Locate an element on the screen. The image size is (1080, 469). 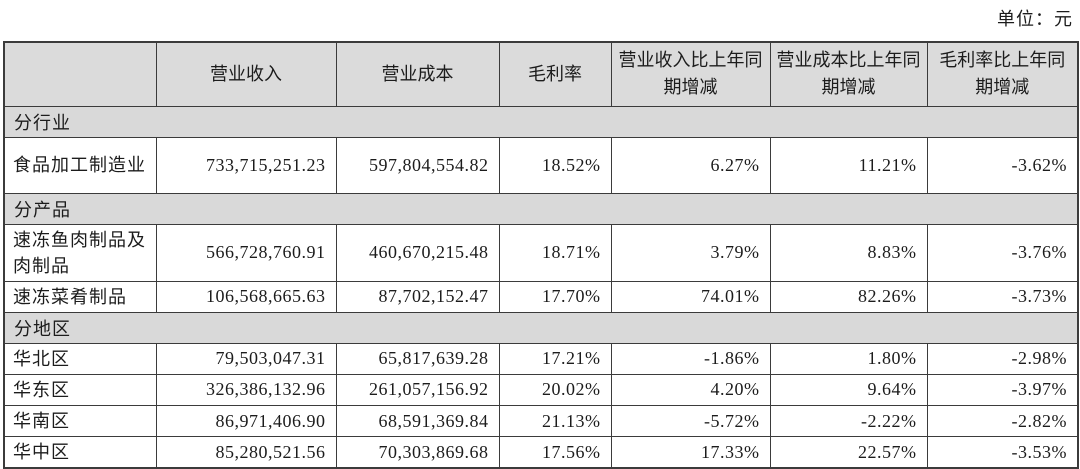
section-band-product: 分产品 is located at coordinates (541, 208).